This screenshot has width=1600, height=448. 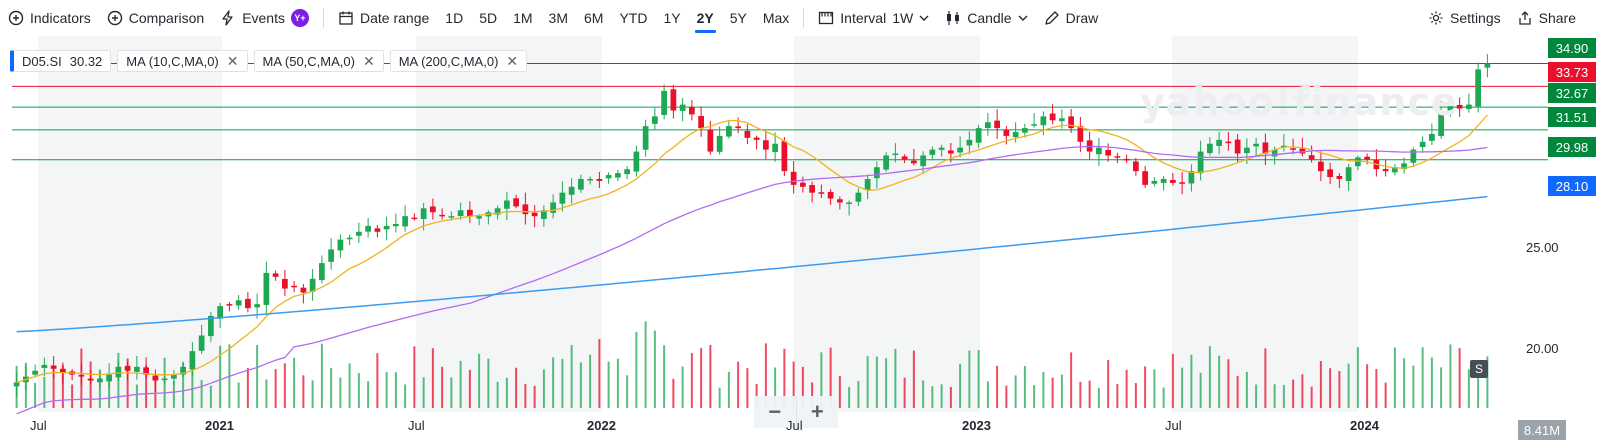 I want to click on range-button-3m: 3M, so click(x=558, y=18).